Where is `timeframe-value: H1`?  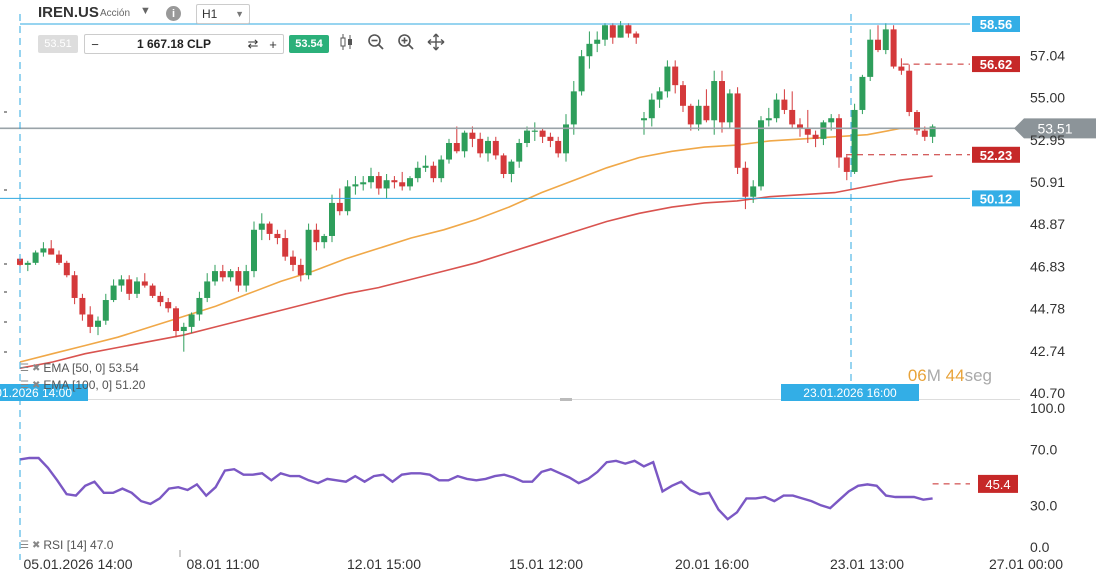 timeframe-value: H1 is located at coordinates (210, 14).